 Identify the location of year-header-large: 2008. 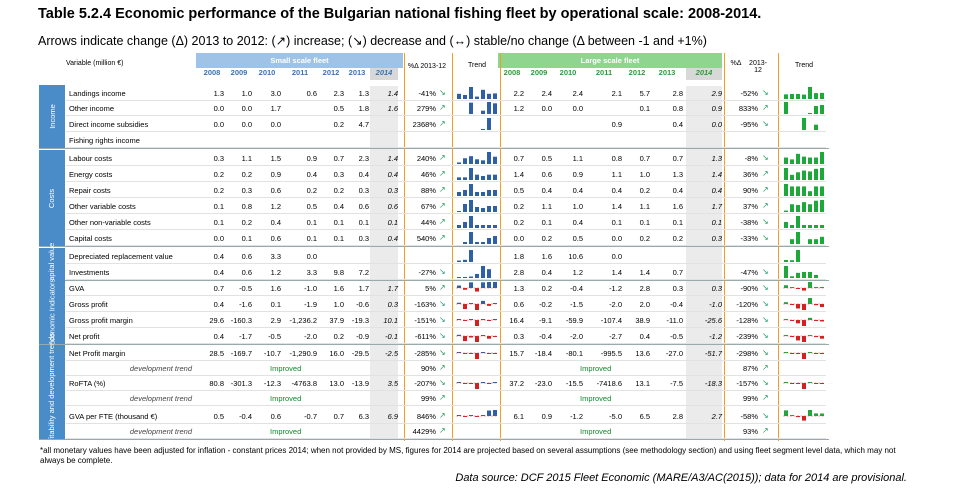
(512, 74).